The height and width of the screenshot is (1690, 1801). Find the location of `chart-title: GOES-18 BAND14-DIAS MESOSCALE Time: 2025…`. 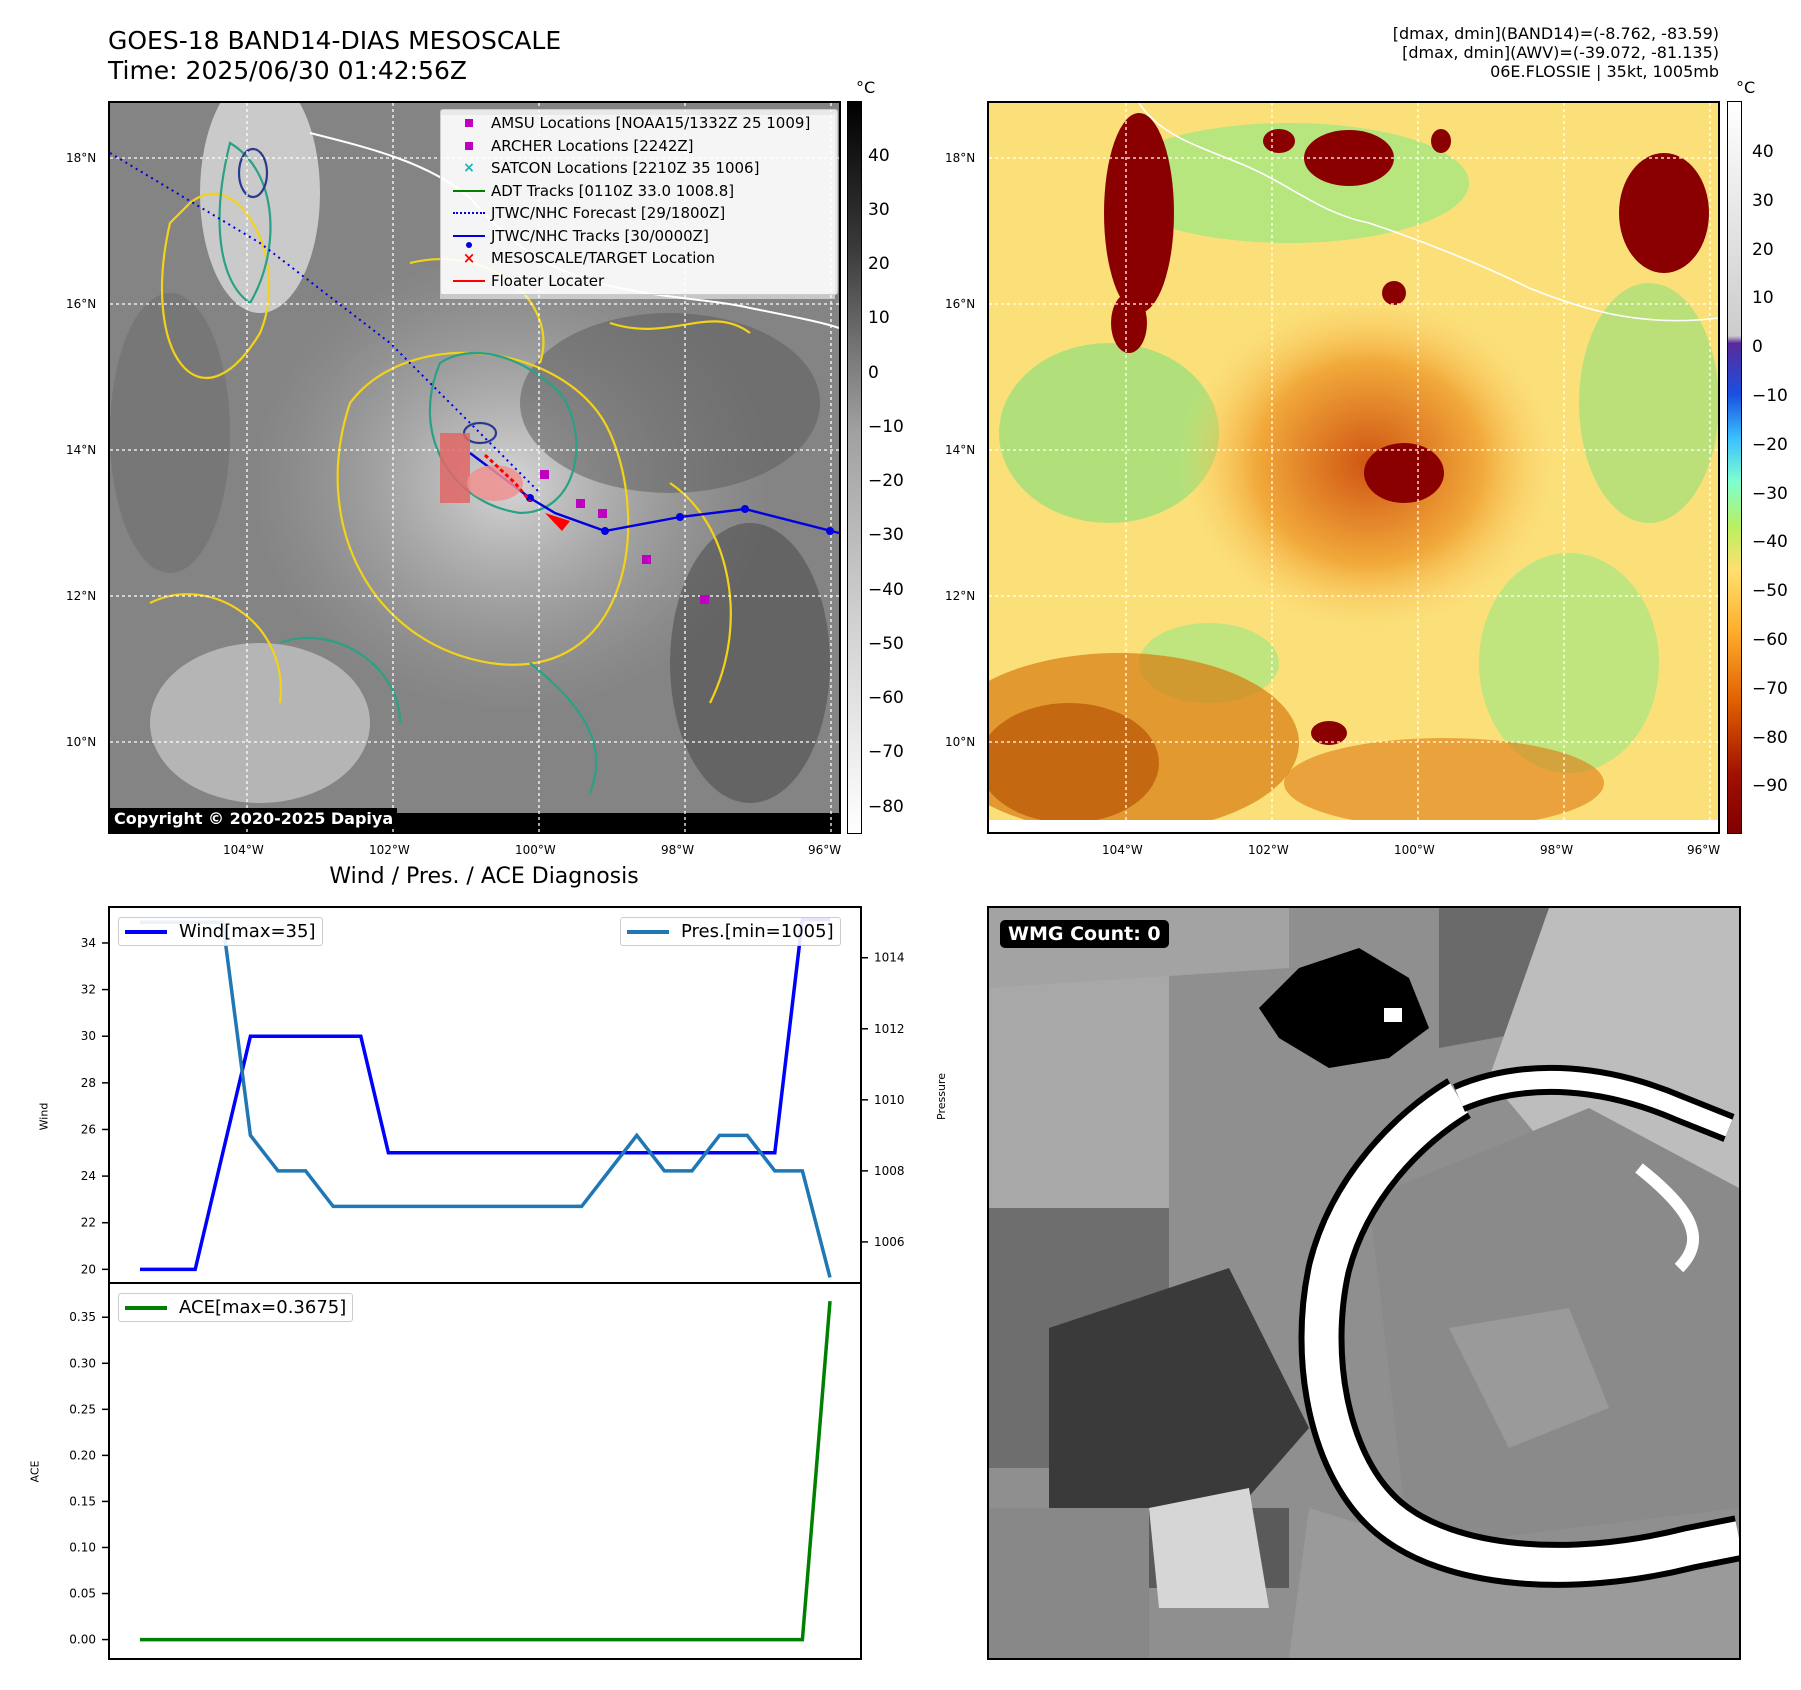

chart-title: GOES-18 BAND14-DIAS MESOSCALE Time: 2025… is located at coordinates (334, 56).